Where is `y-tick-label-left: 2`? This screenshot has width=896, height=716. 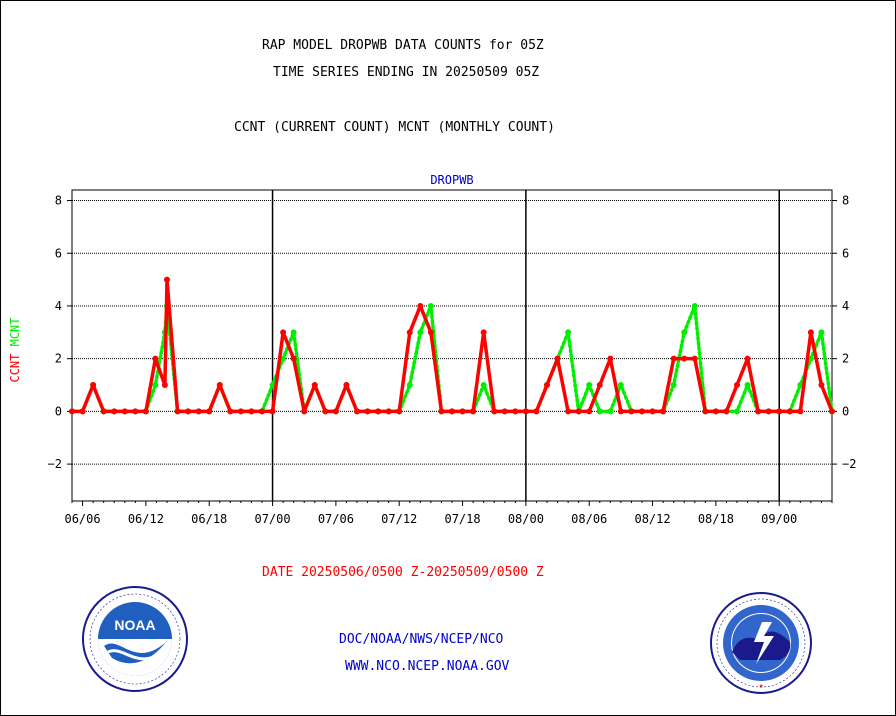
y-tick-label-left: 2 is located at coordinates (58, 359).